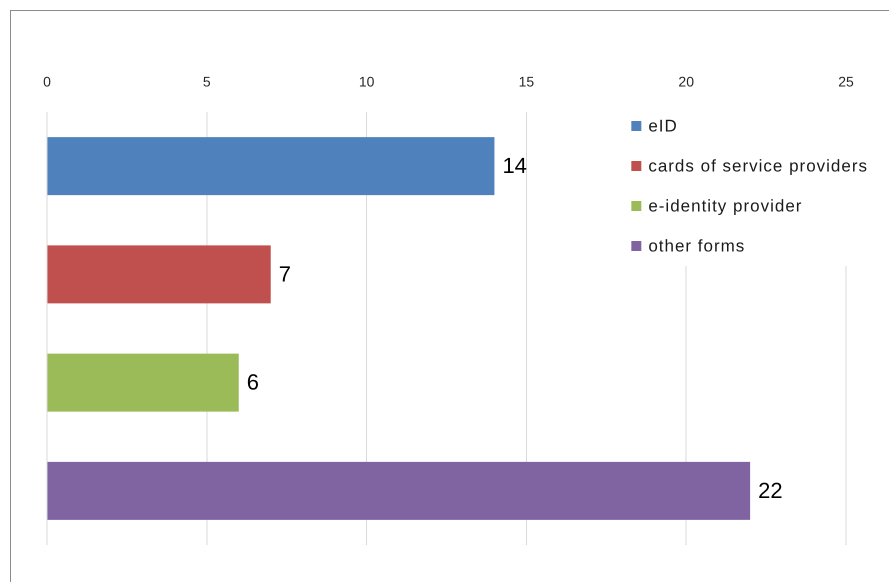  I want to click on x-tick-label: 5, so click(206, 81).